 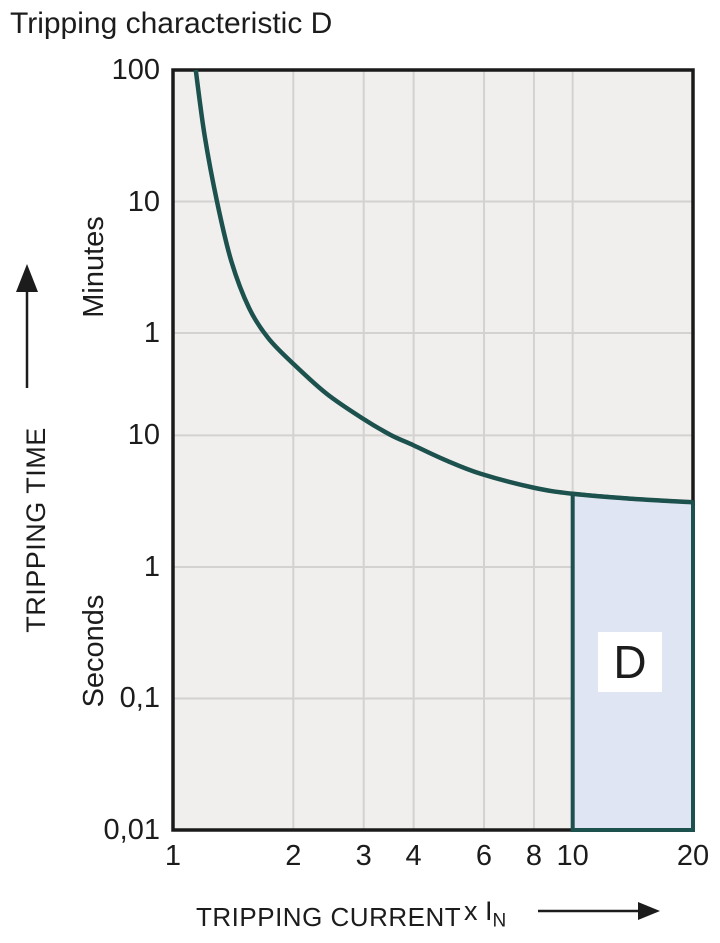 What do you see at coordinates (293, 856) in the screenshot?
I see `x-tick-label: 2` at bounding box center [293, 856].